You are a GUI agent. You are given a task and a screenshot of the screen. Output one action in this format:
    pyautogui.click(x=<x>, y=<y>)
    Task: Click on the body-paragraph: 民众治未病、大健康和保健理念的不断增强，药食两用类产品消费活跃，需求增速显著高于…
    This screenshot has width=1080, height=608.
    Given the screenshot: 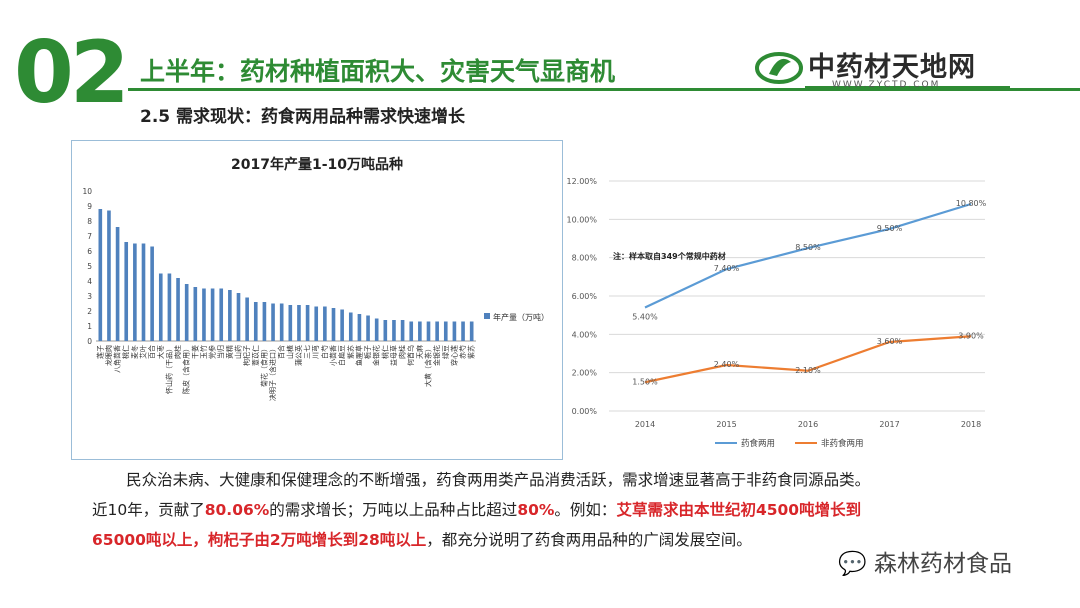 What is the action you would take?
    pyautogui.click(x=562, y=510)
    